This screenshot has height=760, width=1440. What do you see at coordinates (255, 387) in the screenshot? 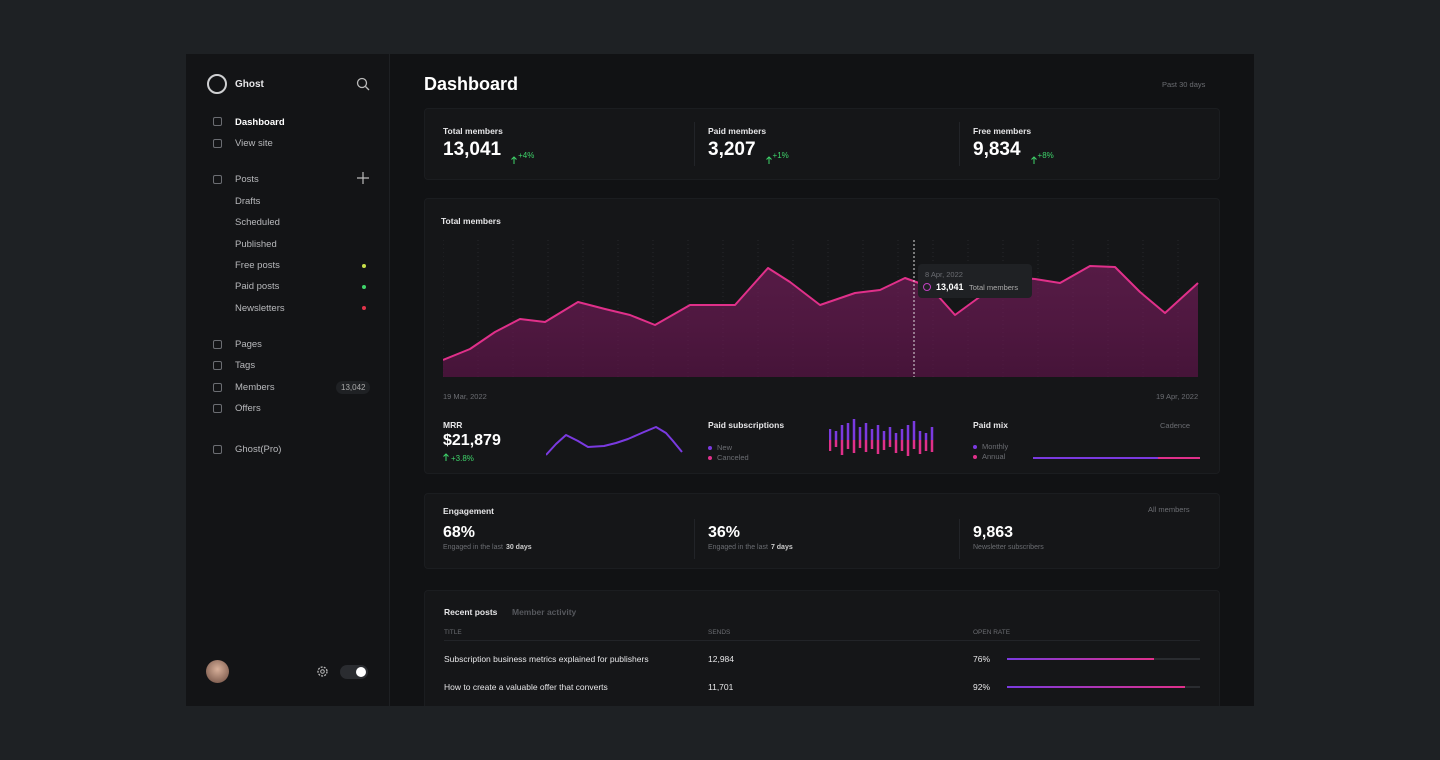
I see `nav-item: Members` at bounding box center [255, 387].